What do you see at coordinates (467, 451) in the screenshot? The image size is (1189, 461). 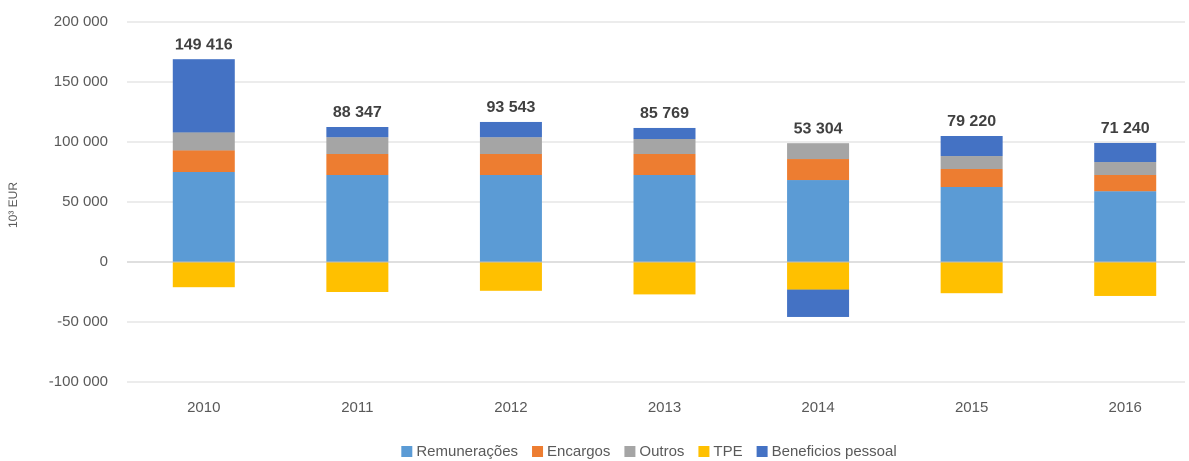 I see `legend-label: Remunerações` at bounding box center [467, 451].